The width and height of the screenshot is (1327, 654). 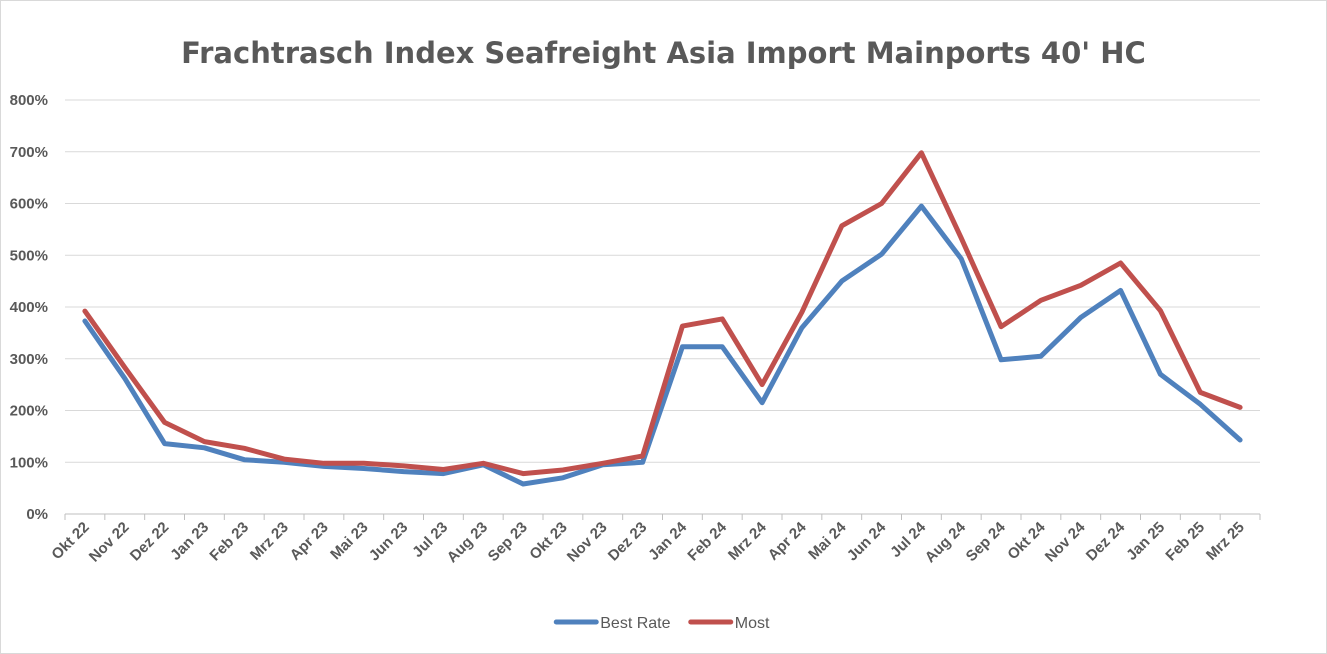 I want to click on y-tick-label: 200%, so click(x=29, y=411).